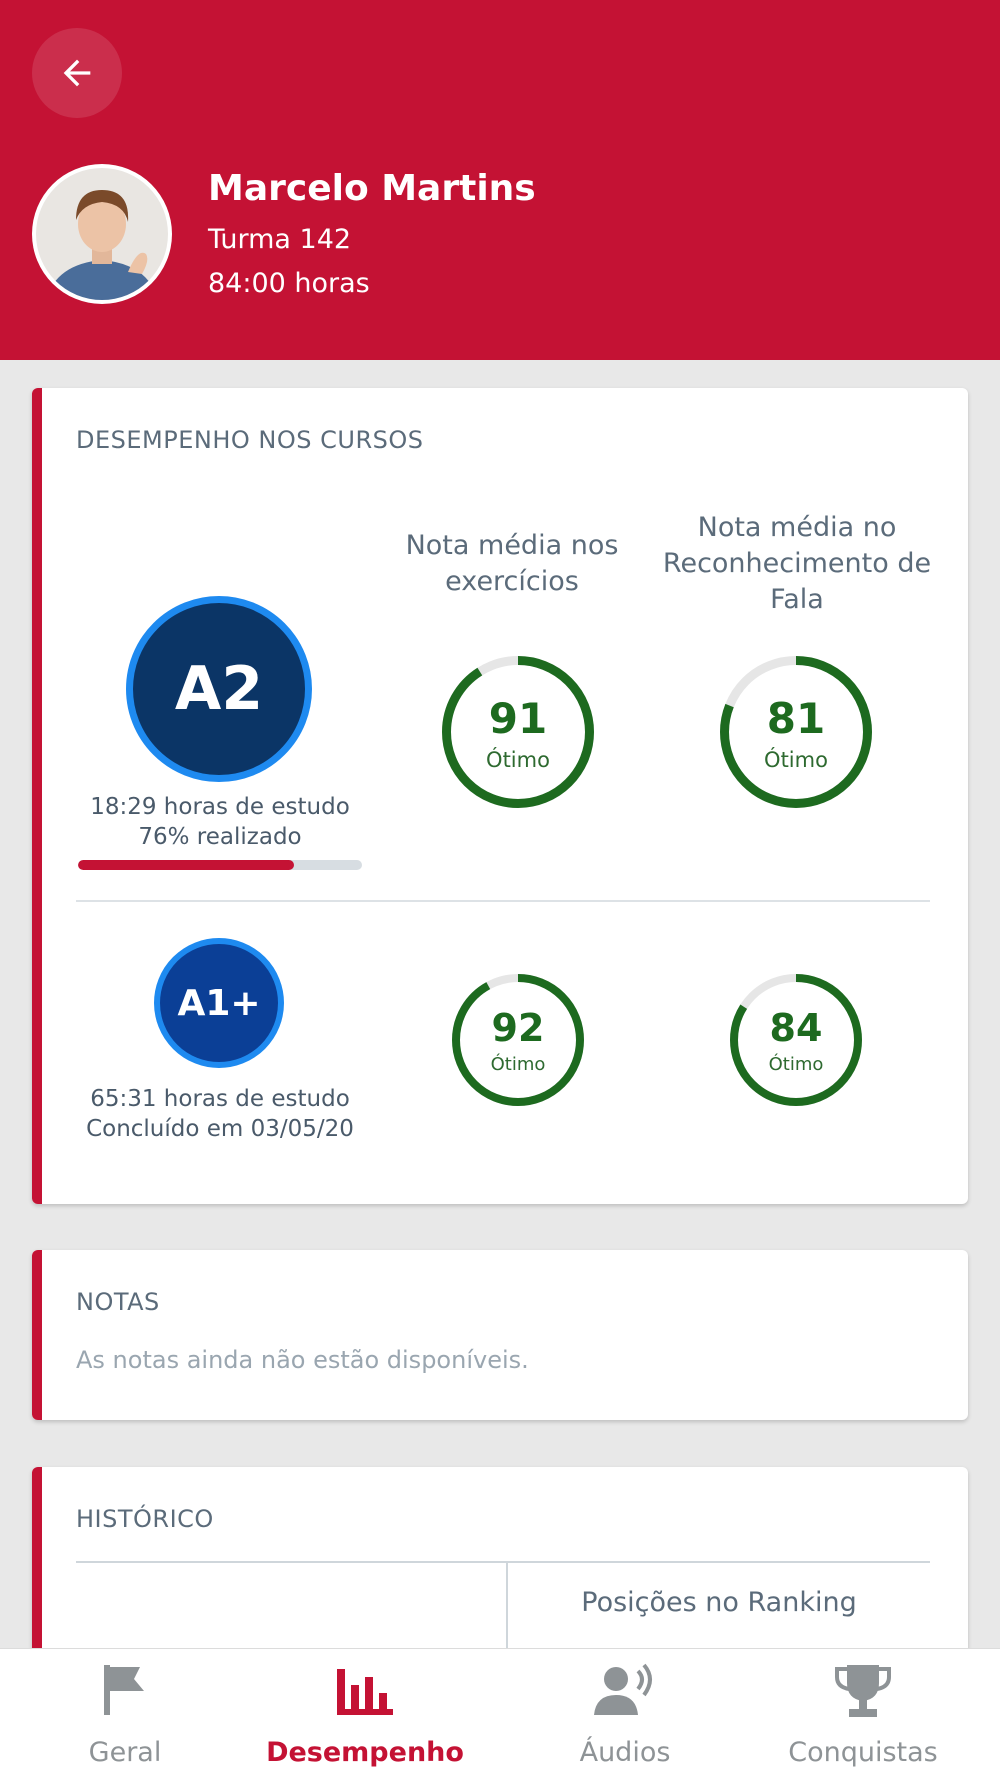 This screenshot has height=1778, width=1000. Describe the element at coordinates (220, 807) in the screenshot. I see `course-study-hours: 18:29 horas de estudo` at that location.